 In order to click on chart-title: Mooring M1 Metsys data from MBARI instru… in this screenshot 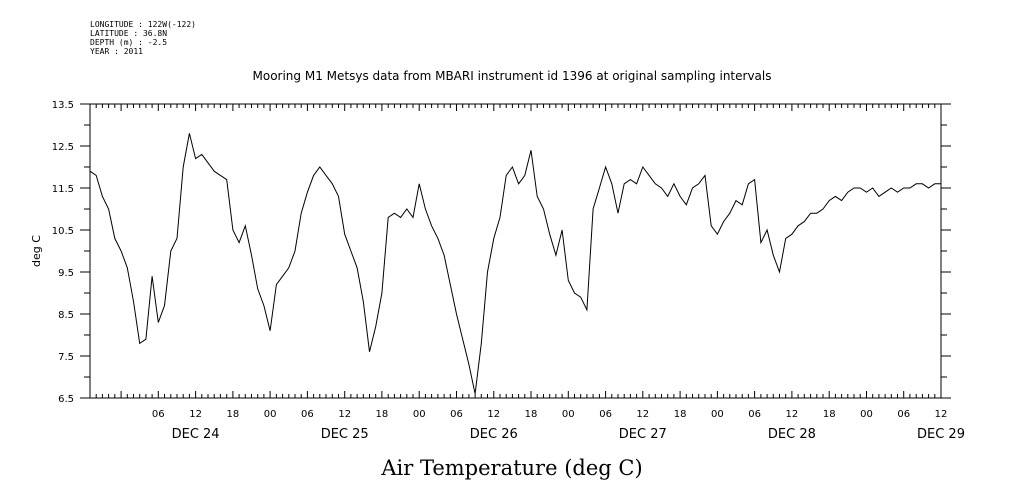, I will do `click(512, 76)`.